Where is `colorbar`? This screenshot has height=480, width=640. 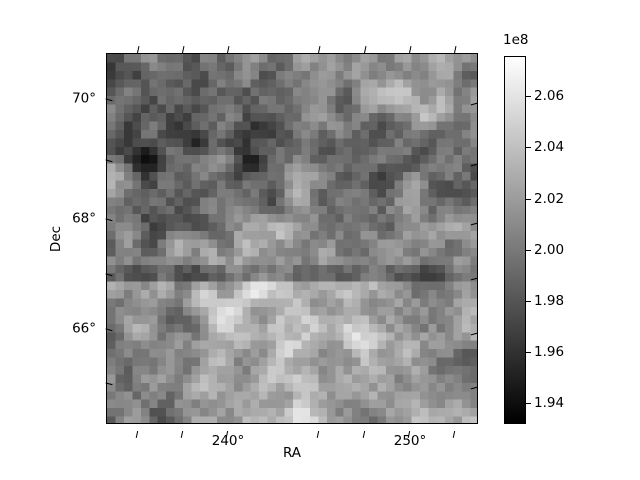
colorbar is located at coordinates (515, 240).